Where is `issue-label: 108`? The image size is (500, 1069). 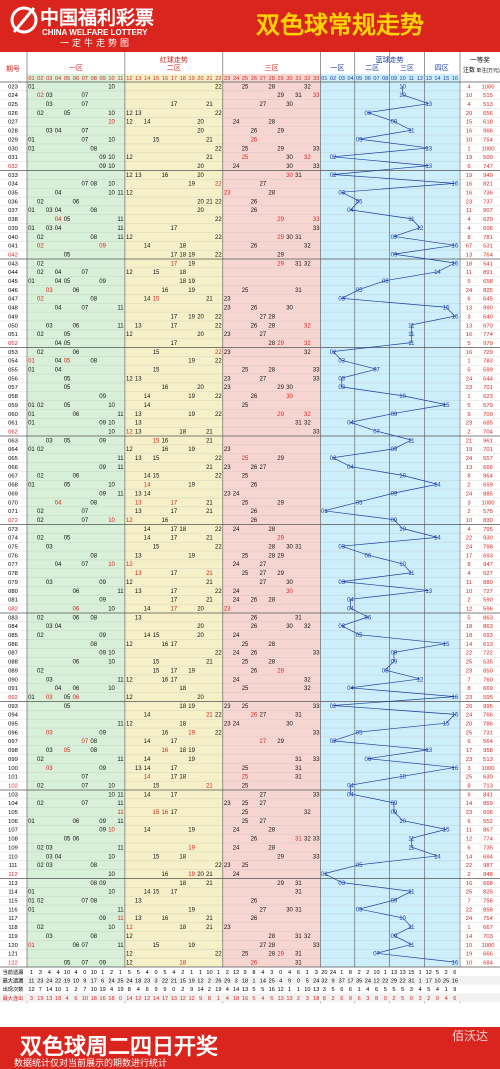 issue-label: 108 is located at coordinates (13, 840).